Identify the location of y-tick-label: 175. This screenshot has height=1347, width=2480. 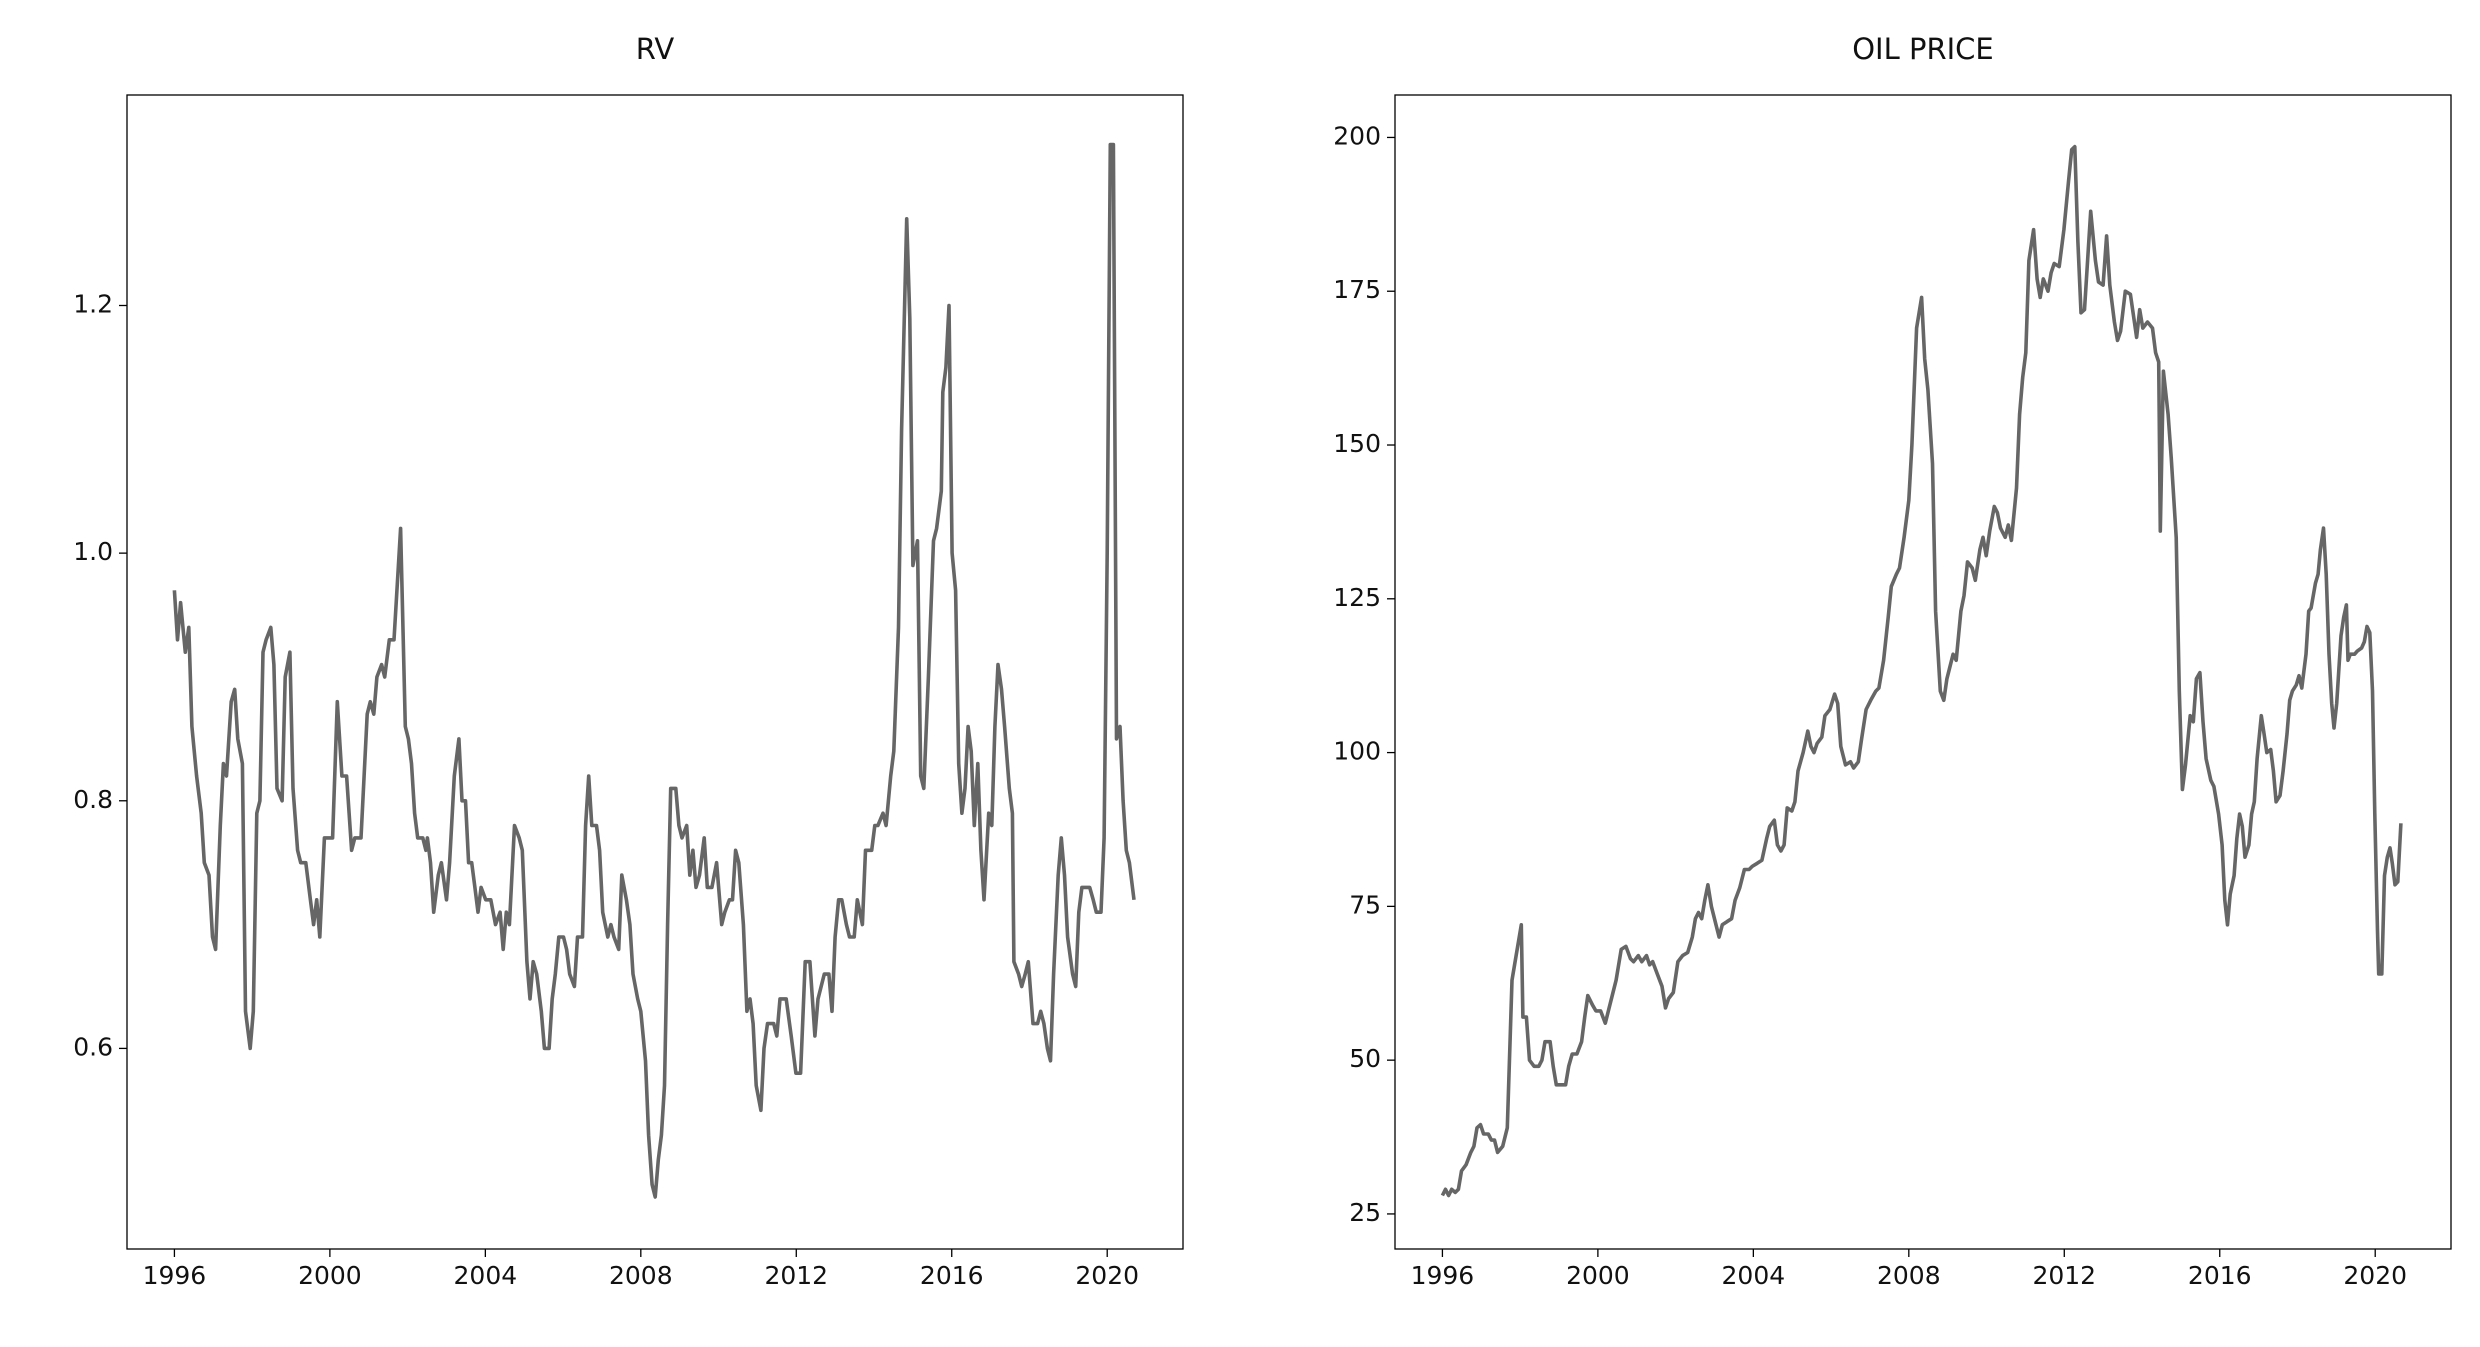
(1357, 289).